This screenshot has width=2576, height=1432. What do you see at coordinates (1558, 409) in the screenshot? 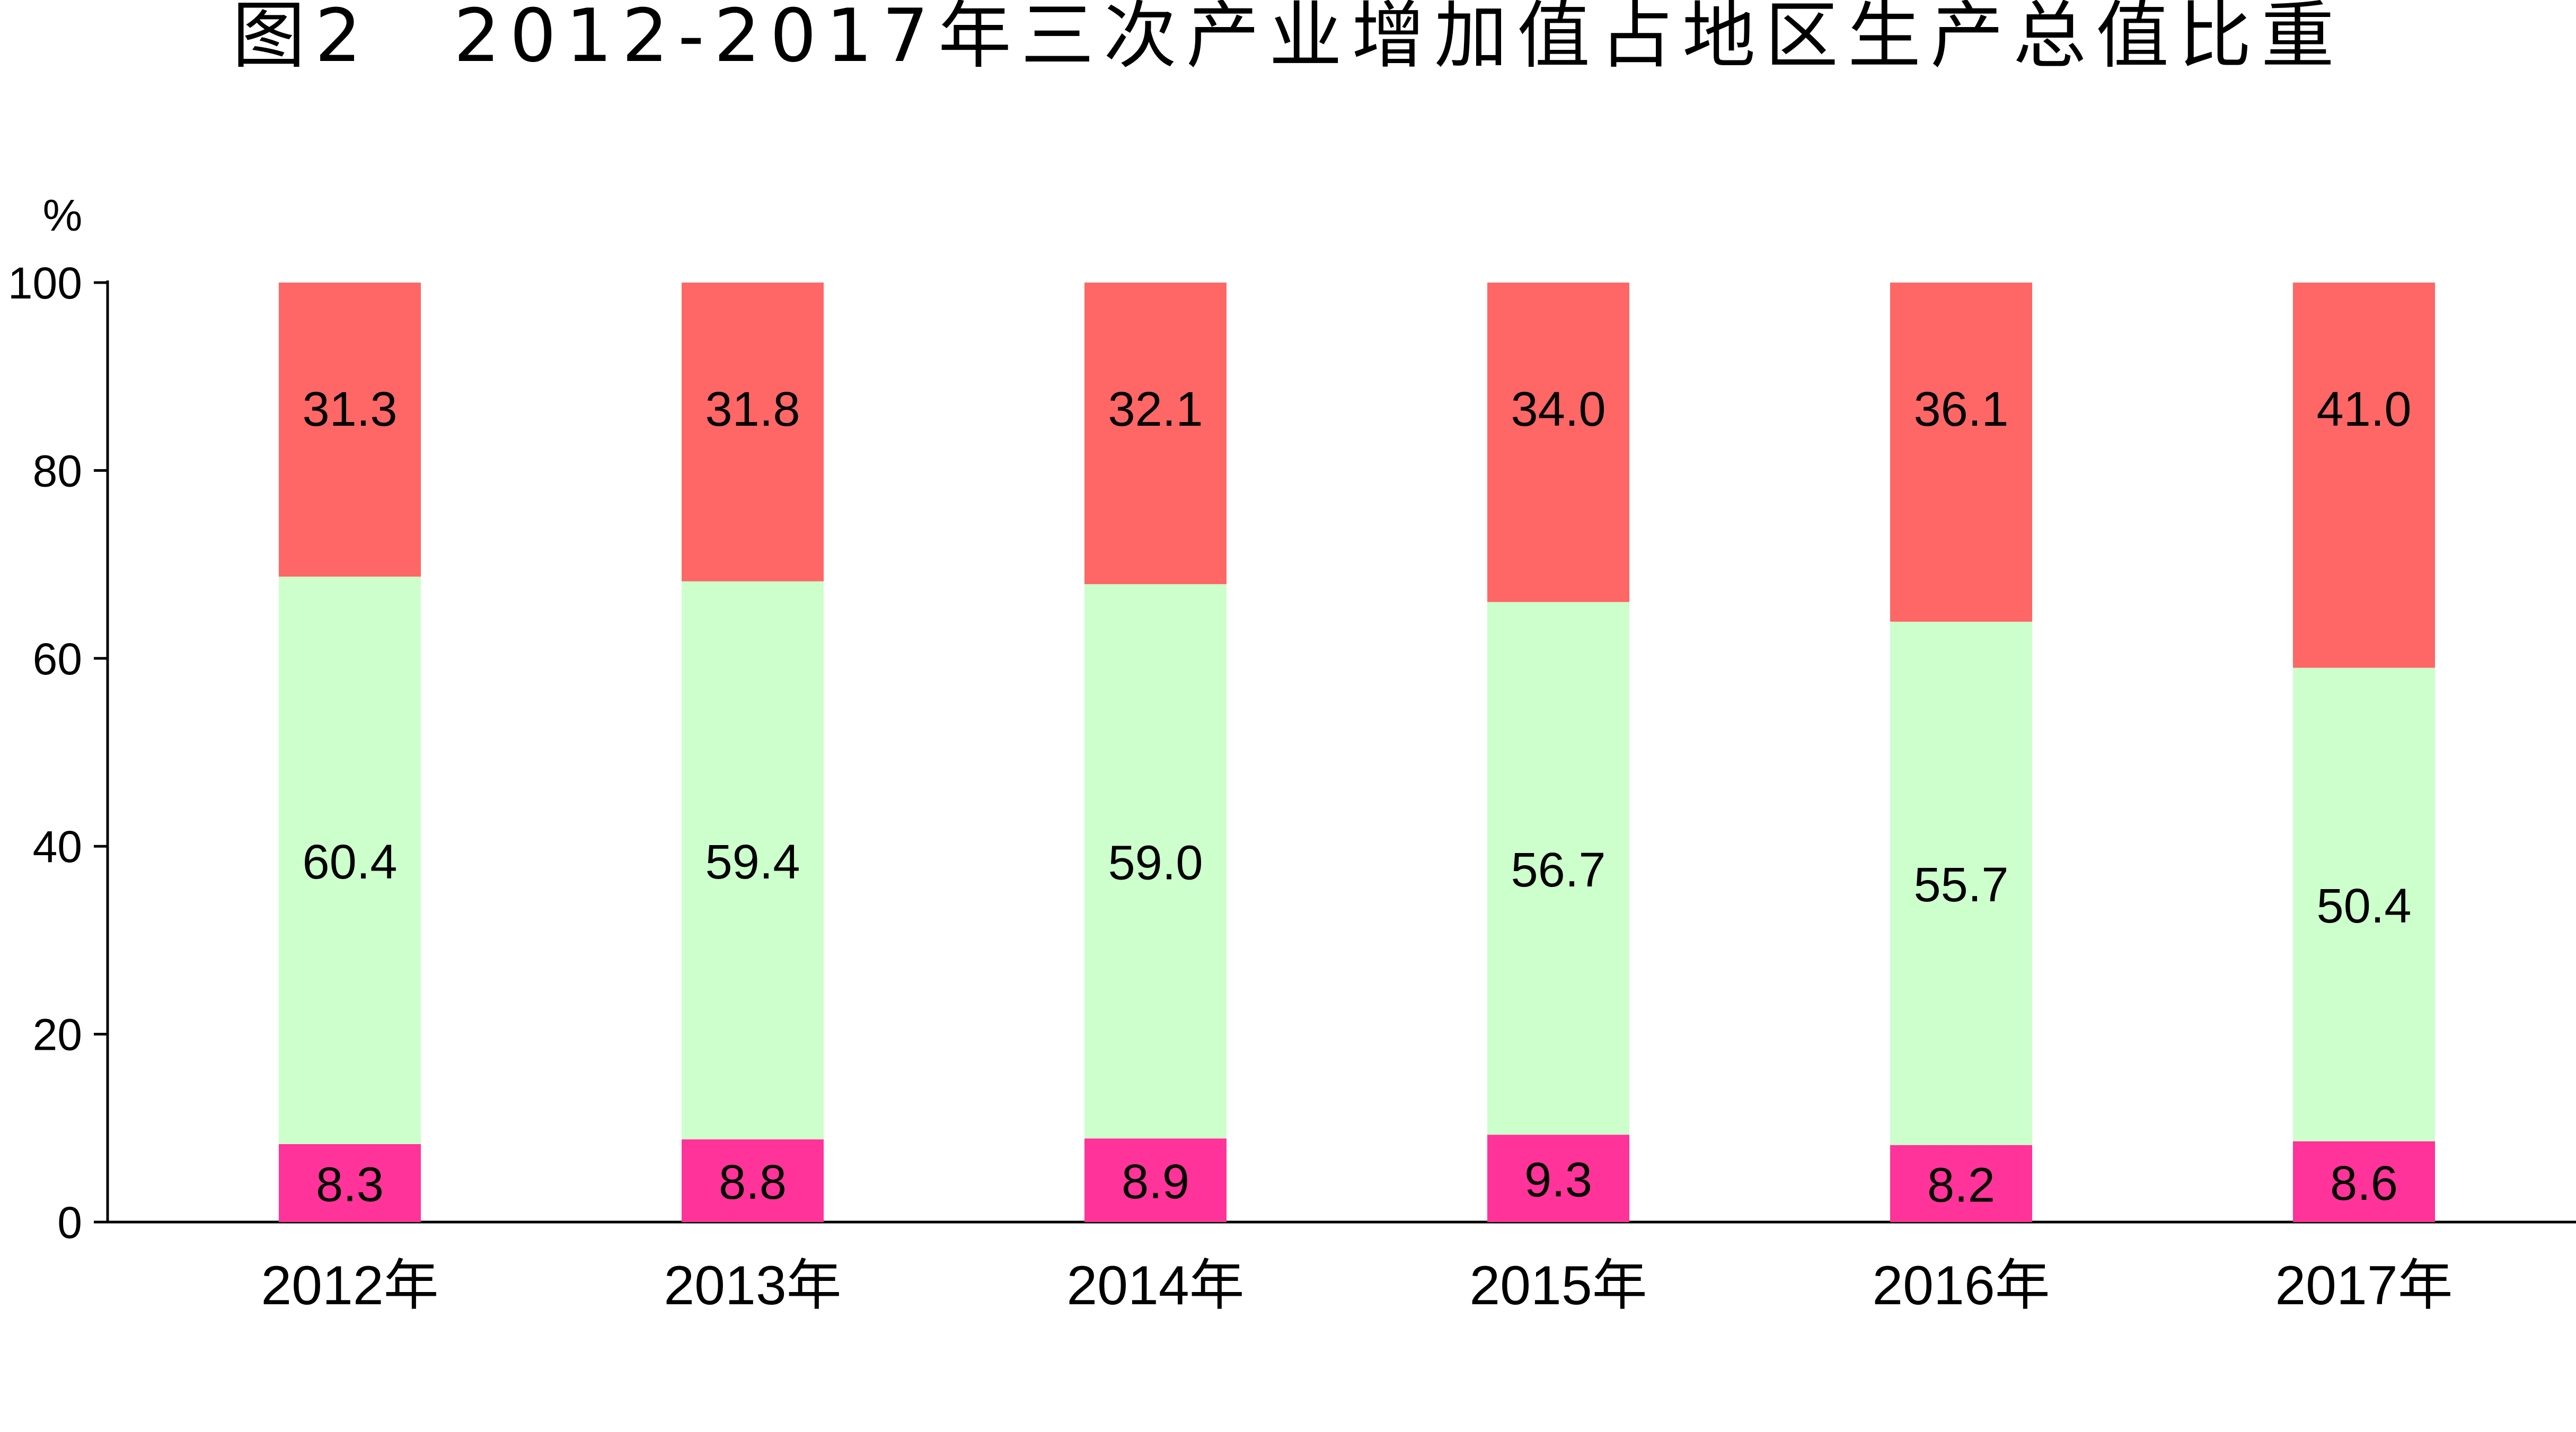
I see `bar-value-label: 34.0` at bounding box center [1558, 409].